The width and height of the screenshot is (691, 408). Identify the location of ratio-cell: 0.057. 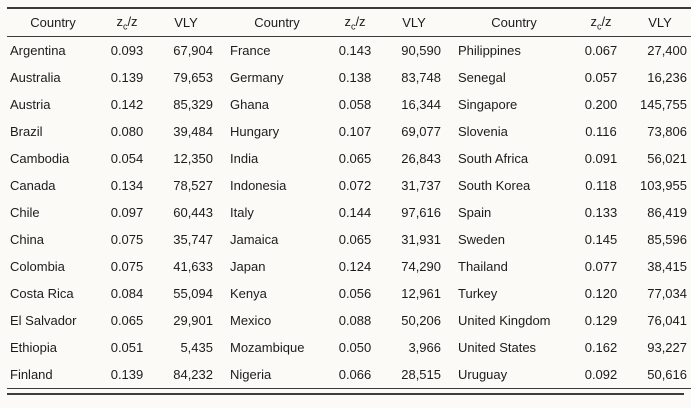
(601, 77).